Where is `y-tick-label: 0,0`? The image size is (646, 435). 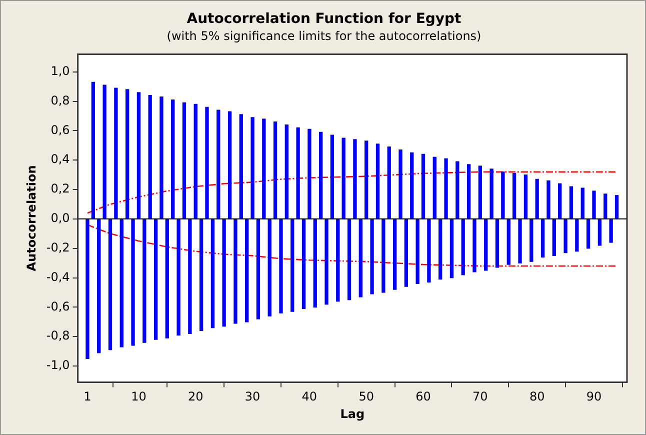
y-tick-label: 0,0 is located at coordinates (60, 218).